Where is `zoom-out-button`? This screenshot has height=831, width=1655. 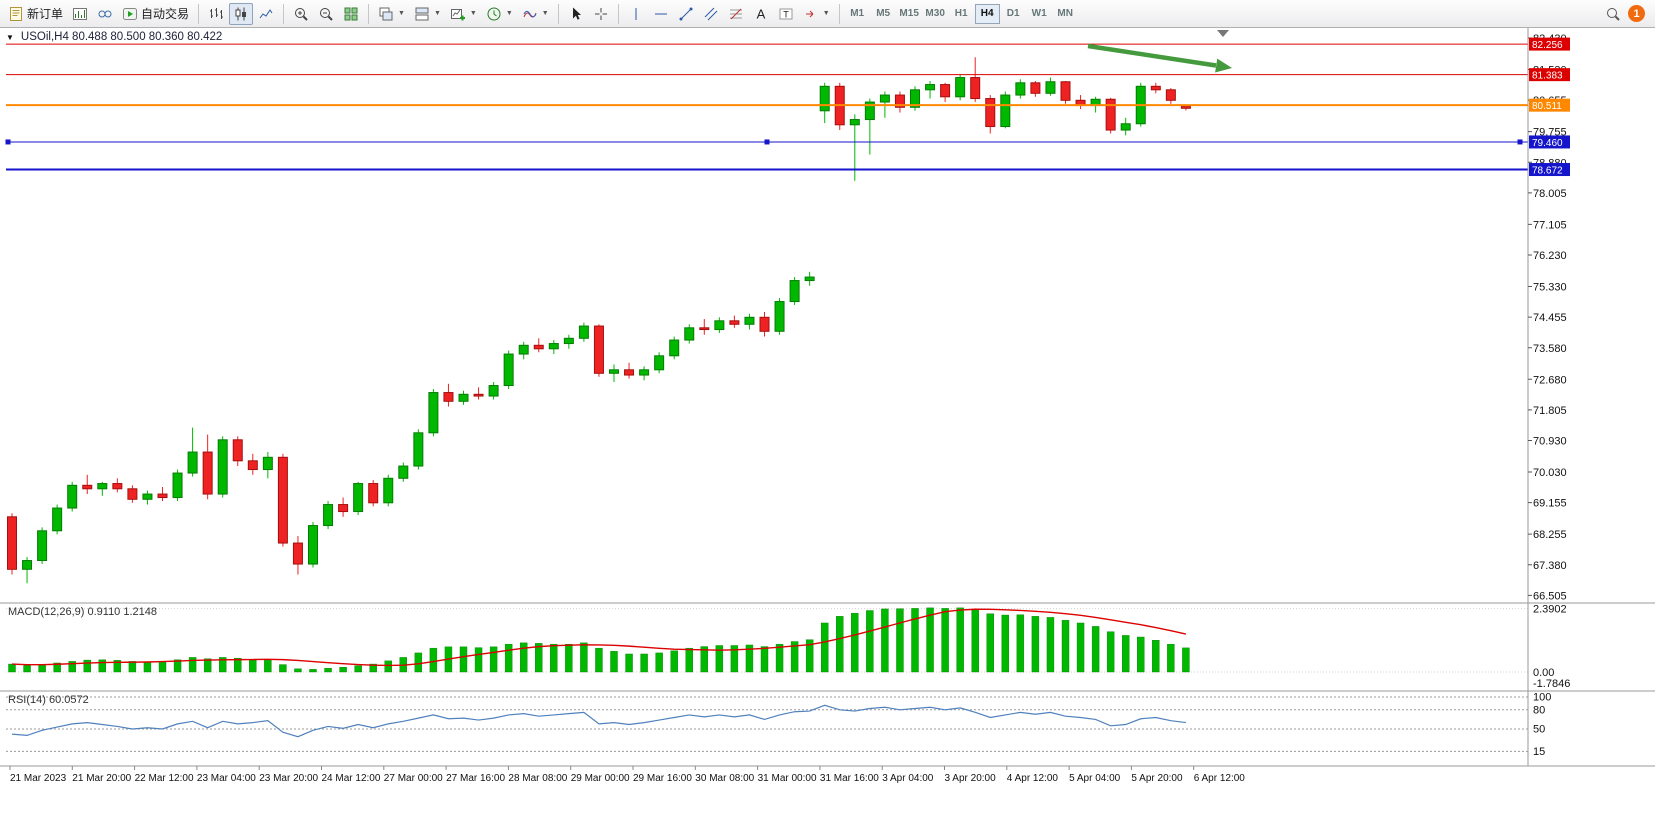 zoom-out-button is located at coordinates (326, 14).